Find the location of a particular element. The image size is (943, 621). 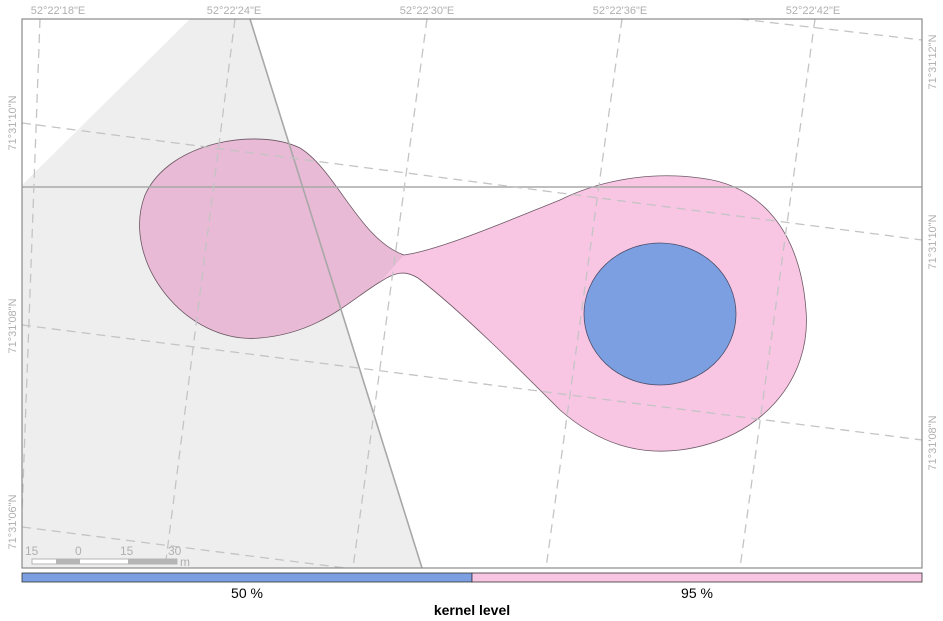

scale-tick-3: 15 is located at coordinates (127, 551).